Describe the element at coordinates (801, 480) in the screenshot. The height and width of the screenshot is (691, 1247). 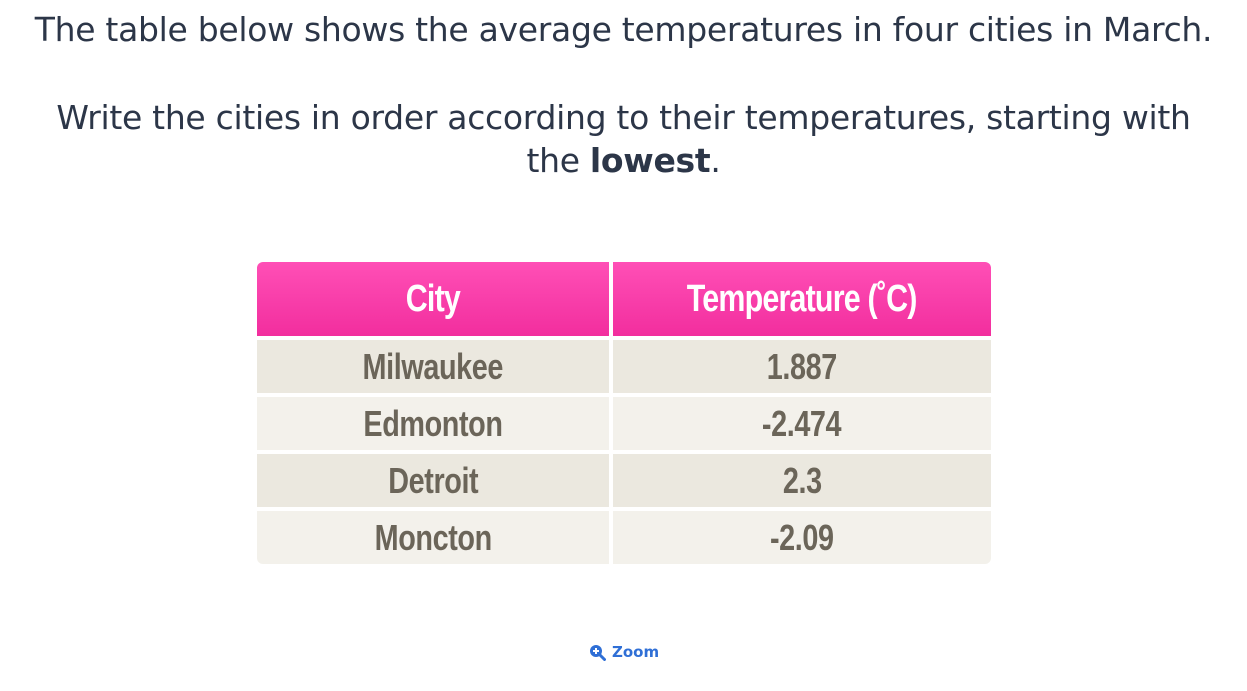
I see `cell-temperature: 2.3` at that location.